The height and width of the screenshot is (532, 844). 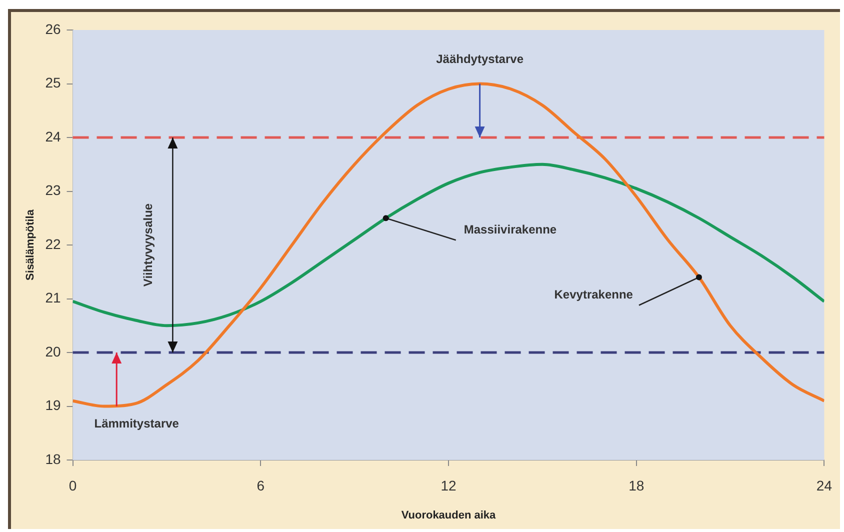 What do you see at coordinates (72, 485) in the screenshot?
I see `x-tick-label: 0` at bounding box center [72, 485].